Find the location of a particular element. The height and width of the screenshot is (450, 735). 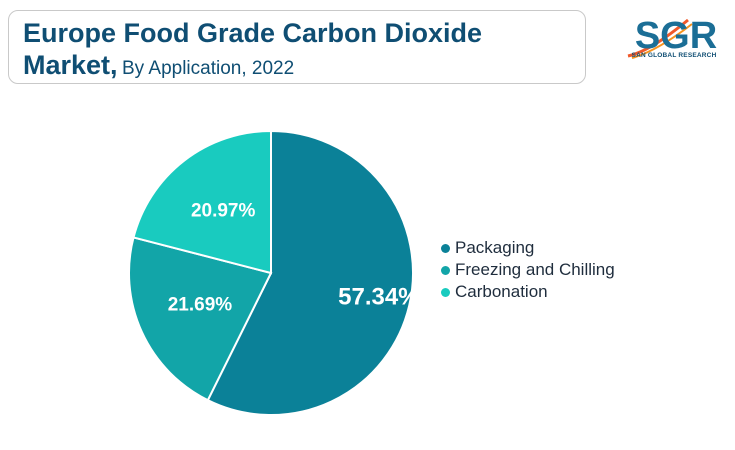

legend-label: Packaging is located at coordinates (495, 247).